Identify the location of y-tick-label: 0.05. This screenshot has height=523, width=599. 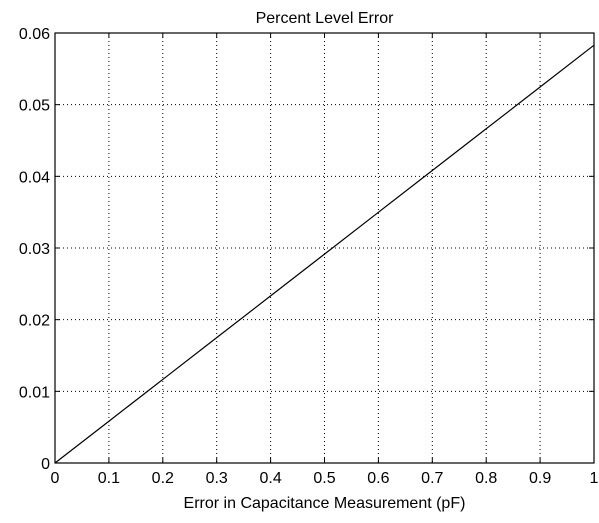
(34, 106).